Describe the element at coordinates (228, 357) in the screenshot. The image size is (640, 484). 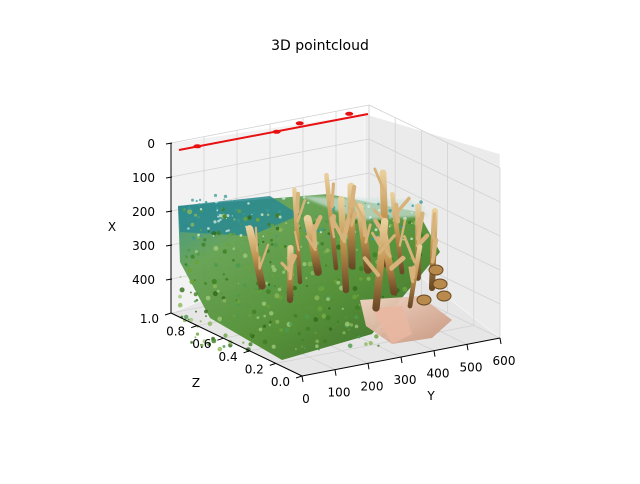
I see `z-tick-label: 0.4` at that location.